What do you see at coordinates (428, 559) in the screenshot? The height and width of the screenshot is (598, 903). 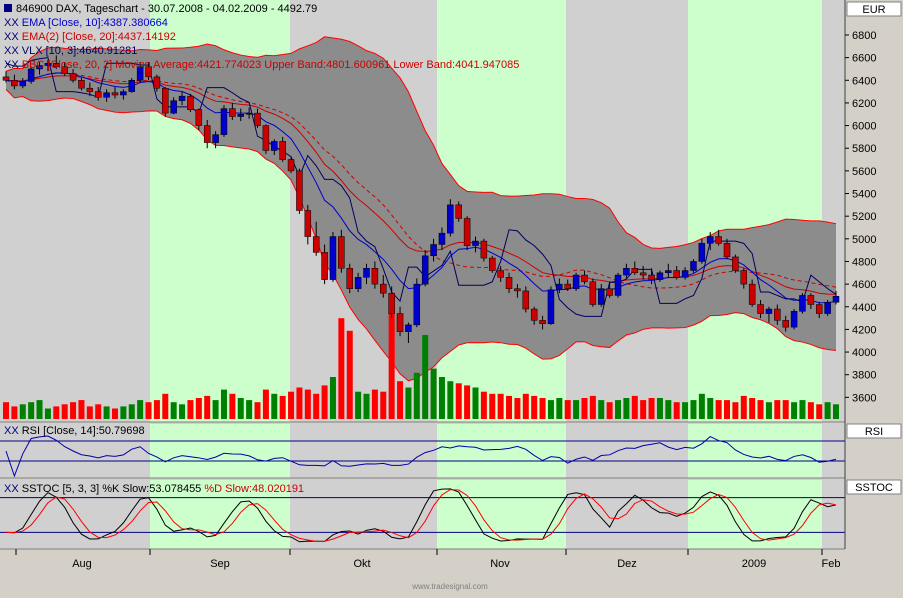 I see `x-axis: Aug Sep Okt Nov Dez 2009 Feb` at bounding box center [428, 559].